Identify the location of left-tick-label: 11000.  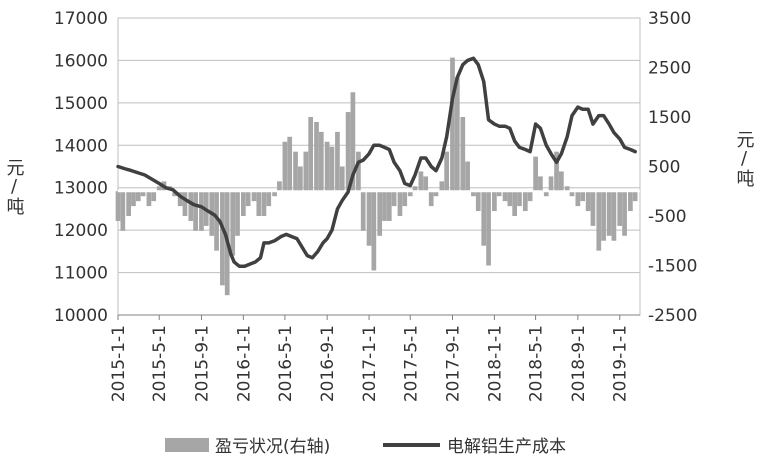
(81, 274).